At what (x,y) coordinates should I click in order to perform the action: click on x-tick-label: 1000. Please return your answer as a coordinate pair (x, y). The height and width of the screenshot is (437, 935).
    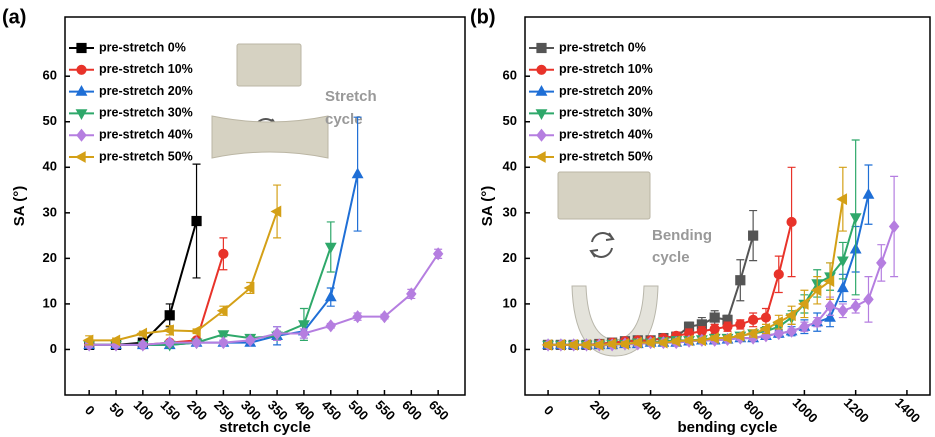
    Looking at the image, I should click on (805, 410).